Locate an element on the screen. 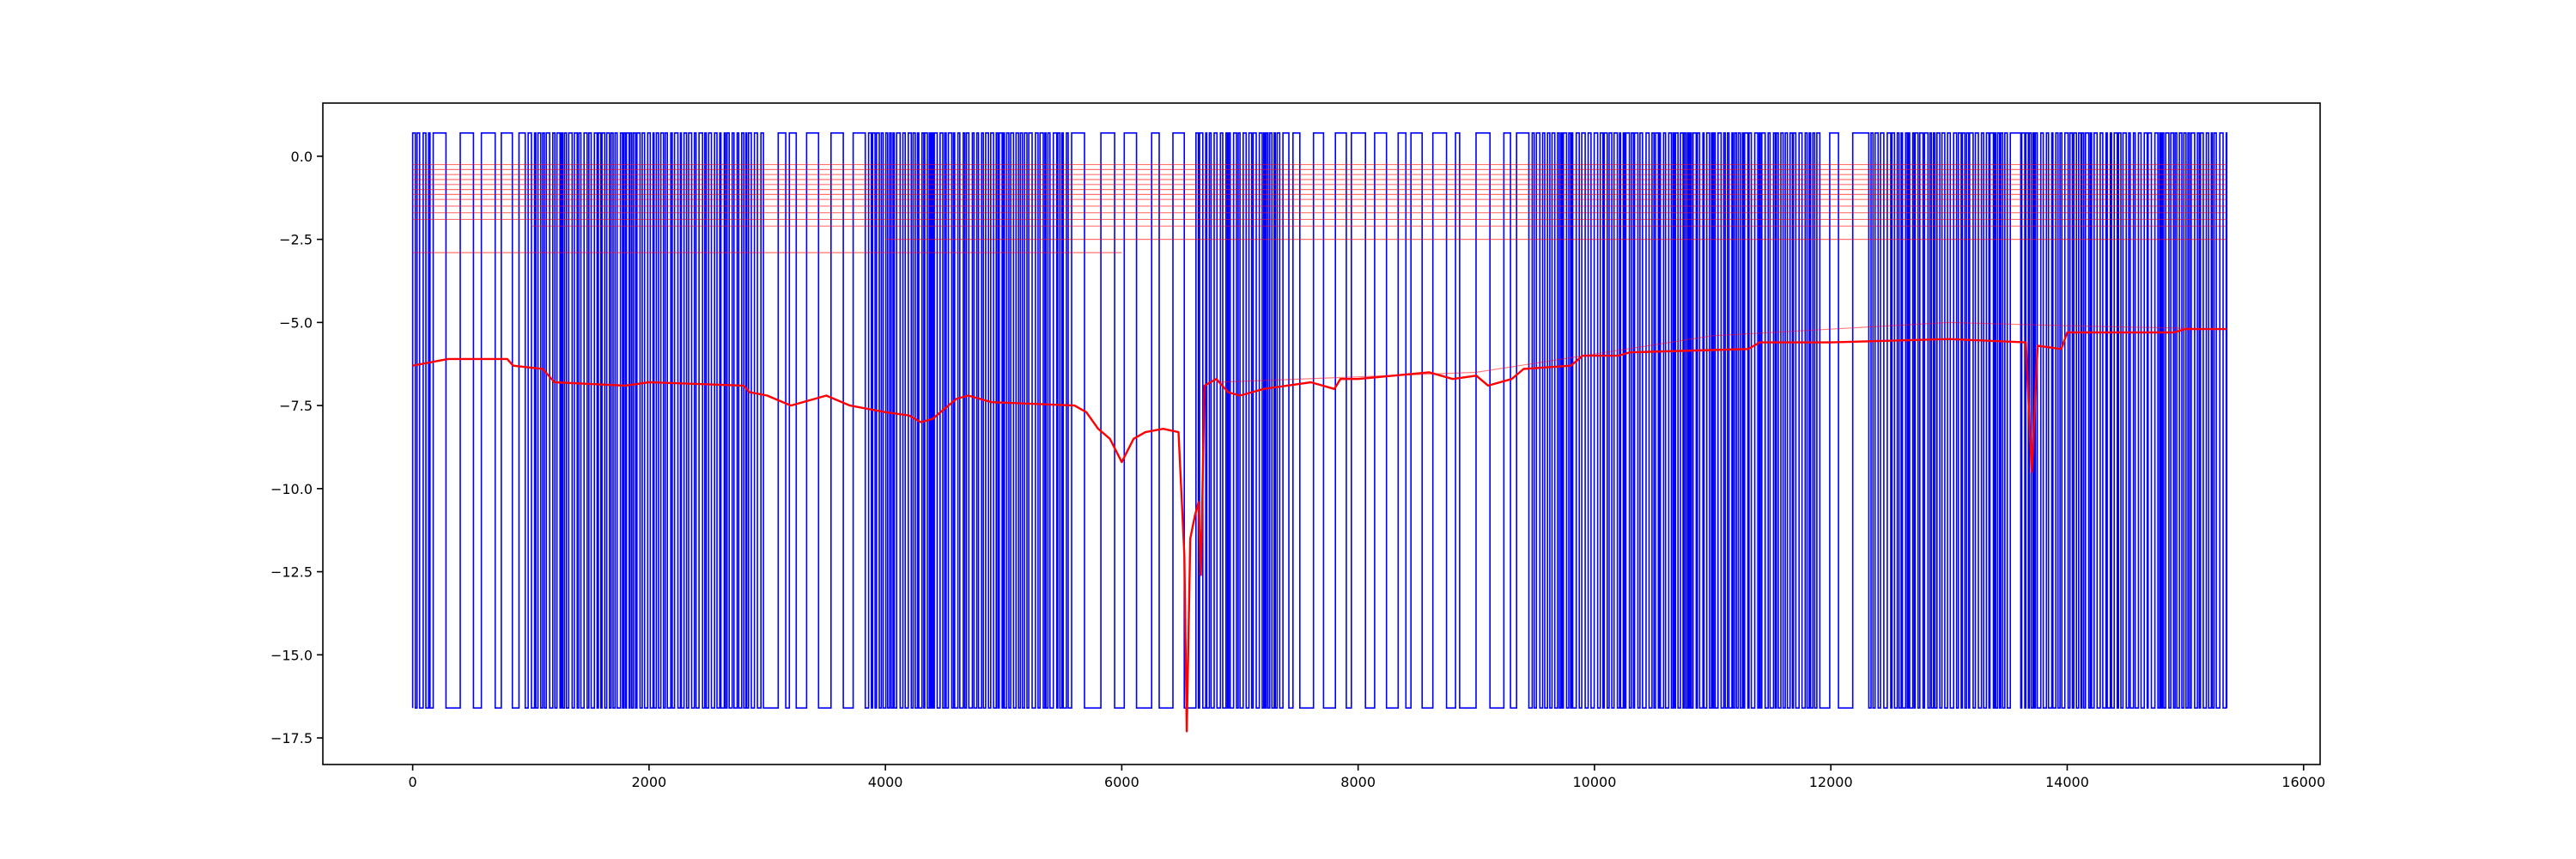 The width and height of the screenshot is (2576, 859). x-tick-label: 0 is located at coordinates (413, 782).